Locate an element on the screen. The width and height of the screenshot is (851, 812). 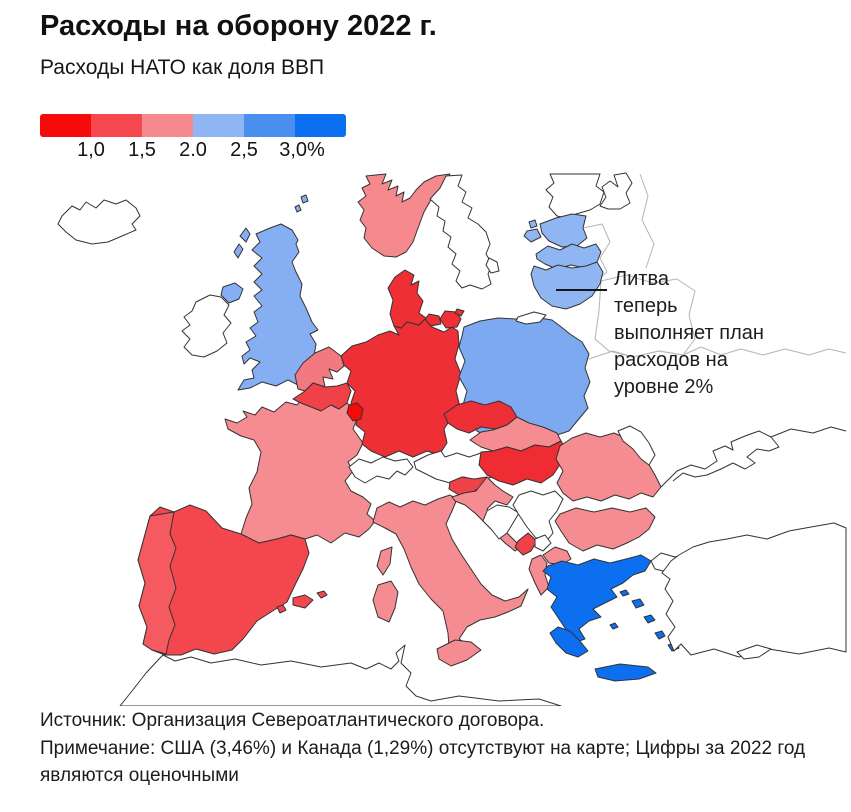
country-norway is located at coordinates (404, 215).